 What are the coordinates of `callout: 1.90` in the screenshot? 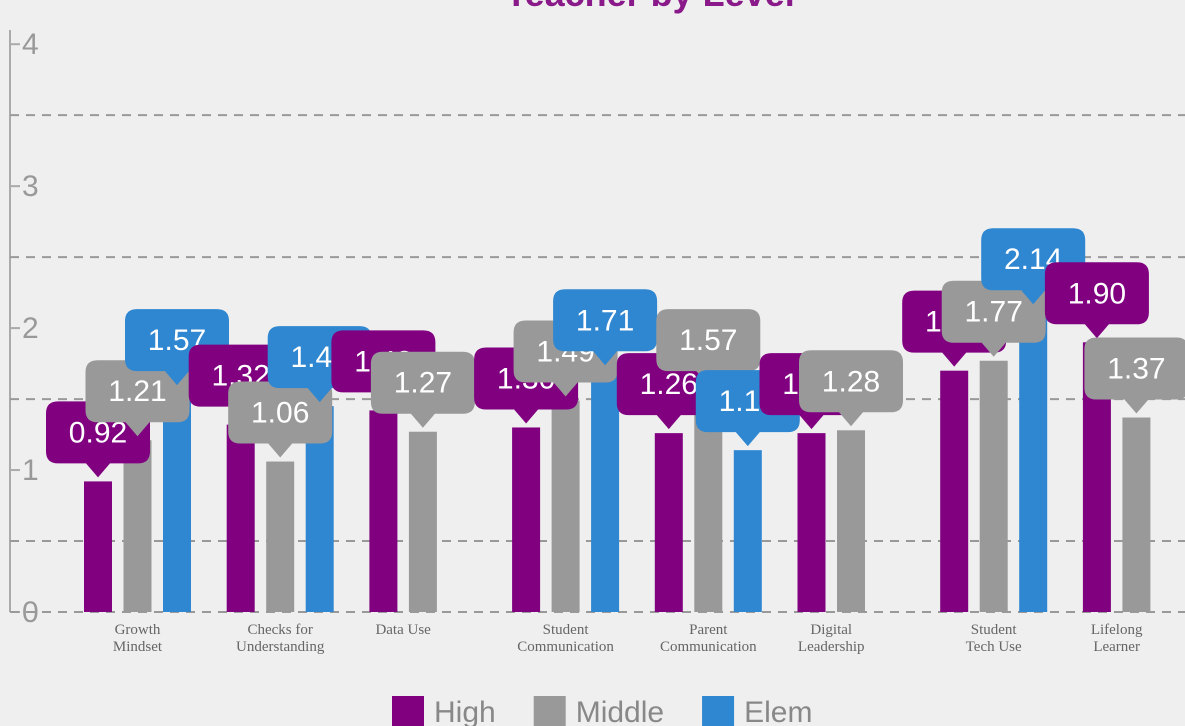 It's located at (1096, 300).